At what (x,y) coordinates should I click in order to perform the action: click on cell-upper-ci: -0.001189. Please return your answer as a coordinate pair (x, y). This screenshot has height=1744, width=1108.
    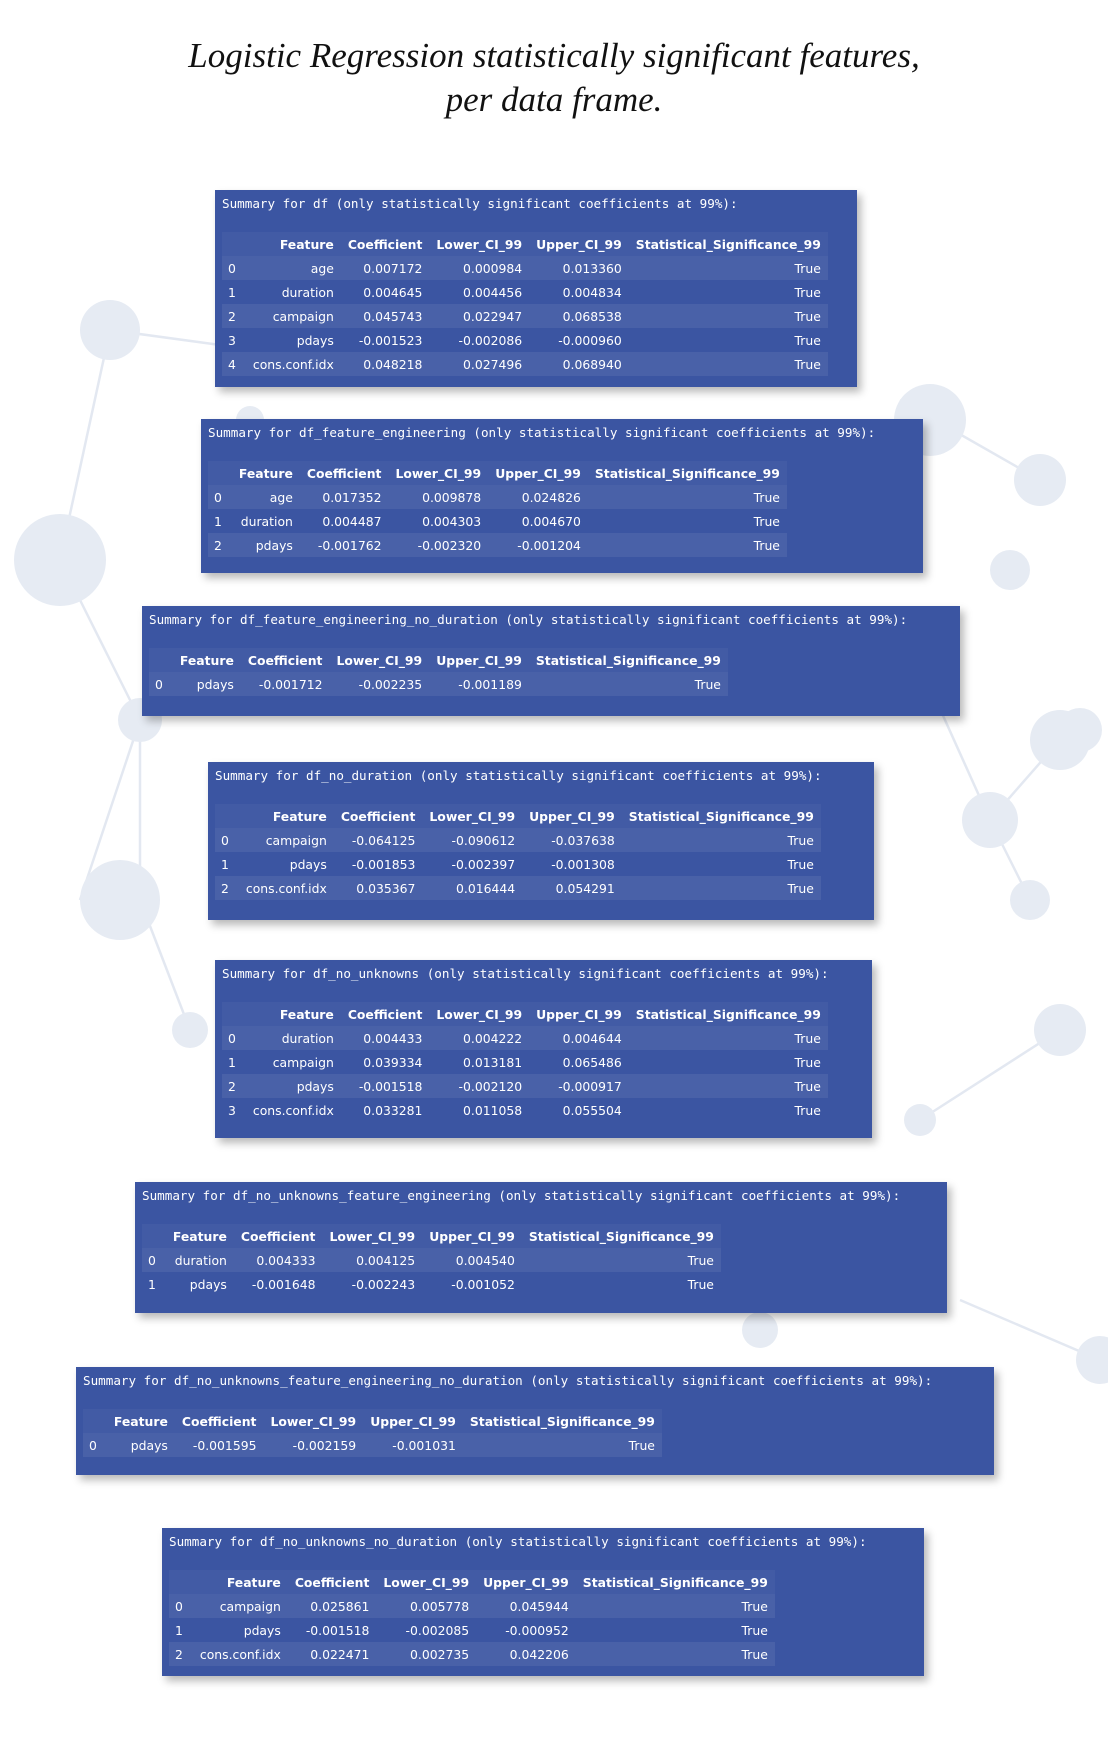
    Looking at the image, I should click on (490, 684).